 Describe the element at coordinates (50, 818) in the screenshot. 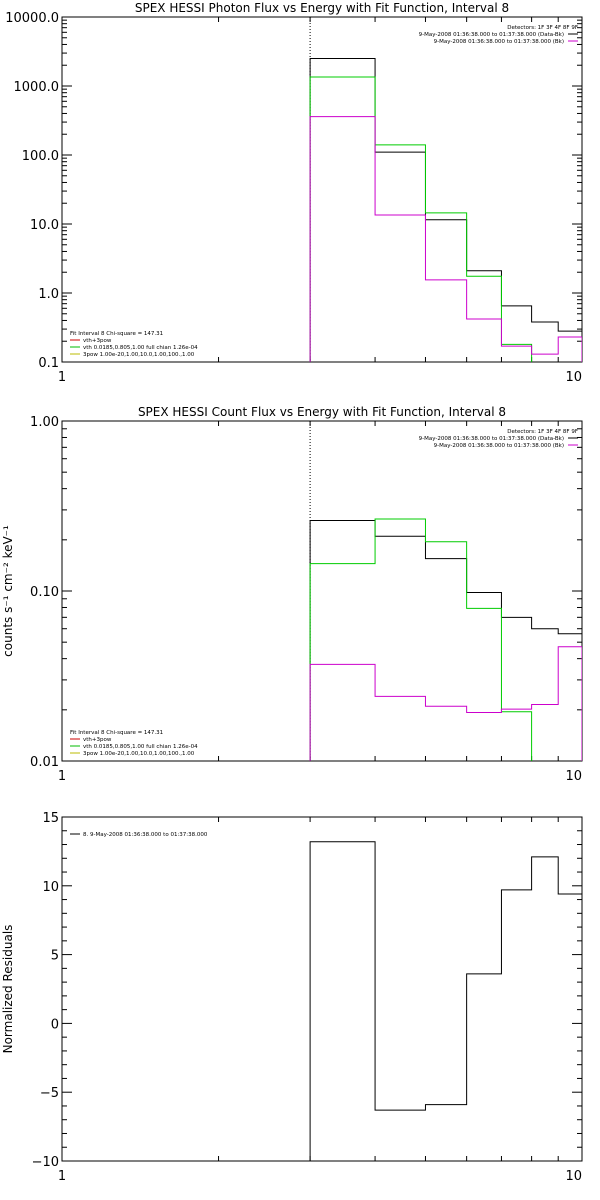

I see `y-tick-label: 15` at that location.